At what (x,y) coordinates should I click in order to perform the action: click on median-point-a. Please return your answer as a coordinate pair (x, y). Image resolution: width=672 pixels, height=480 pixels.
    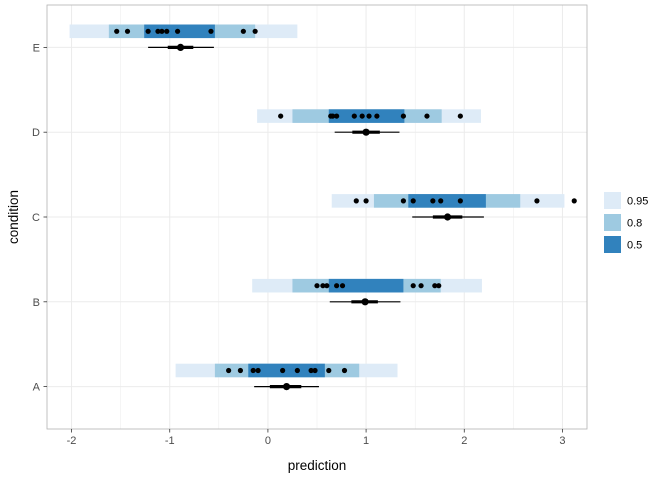
    Looking at the image, I should click on (286, 387).